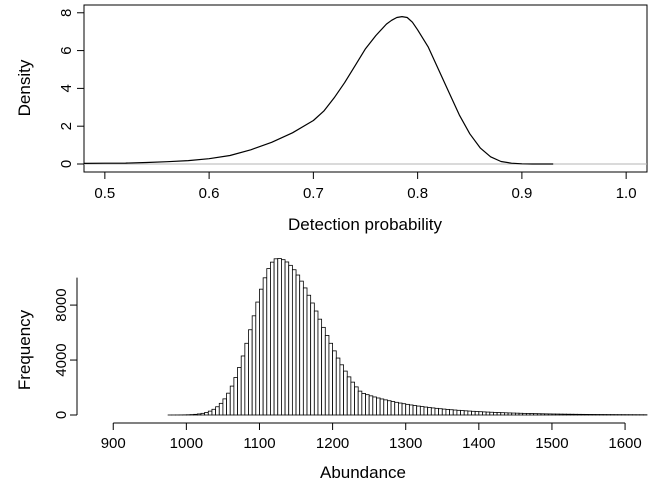 The width and height of the screenshot is (659, 485). Describe the element at coordinates (24, 349) in the screenshot. I see `abundance-y-axis-label: Frequency` at that location.